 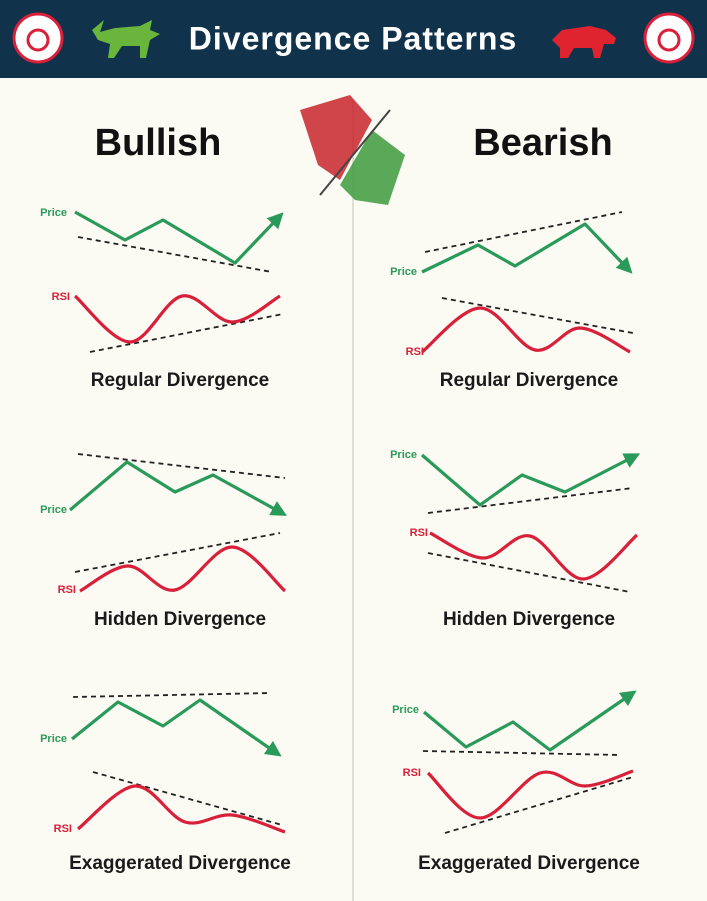 What do you see at coordinates (584, 42) in the screenshot?
I see `bear-icon` at bounding box center [584, 42].